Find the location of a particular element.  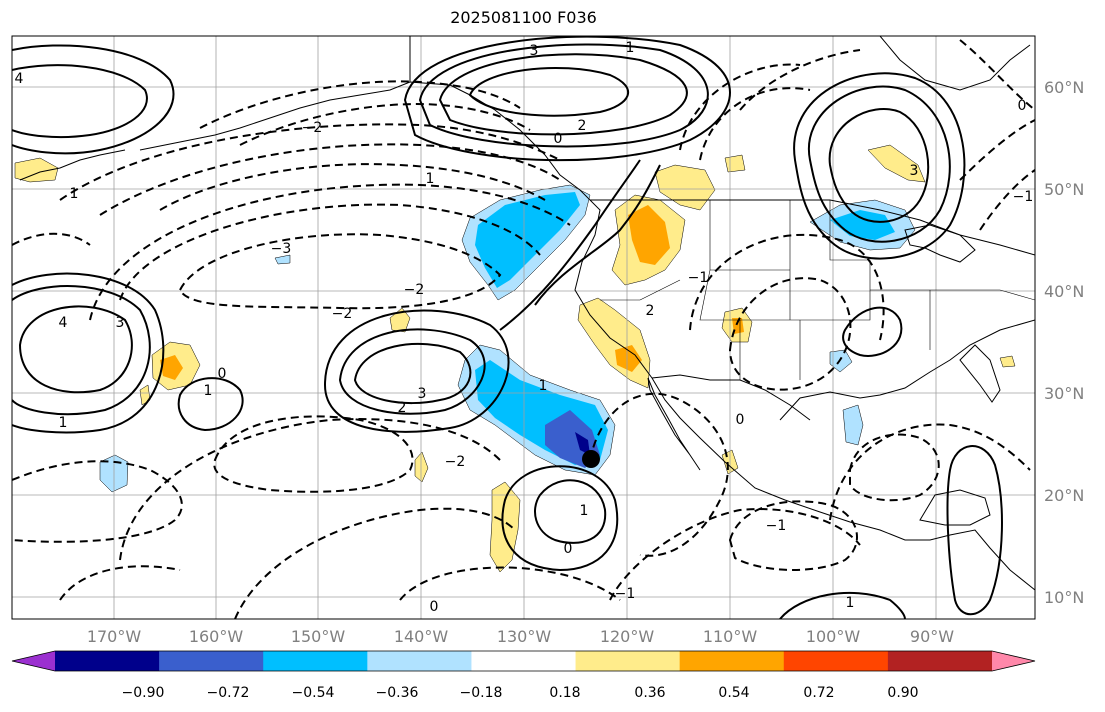

alaska-coast is located at coordinates (275, 116).